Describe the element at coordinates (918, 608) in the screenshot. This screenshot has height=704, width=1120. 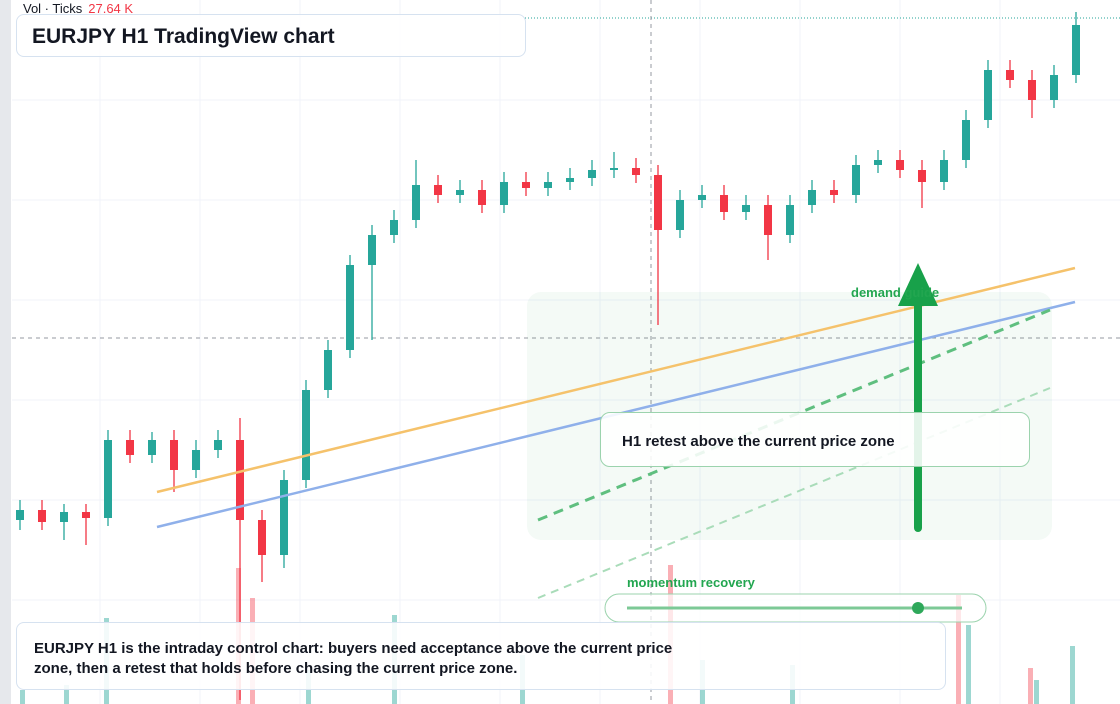
I see `momentum-dot` at that location.